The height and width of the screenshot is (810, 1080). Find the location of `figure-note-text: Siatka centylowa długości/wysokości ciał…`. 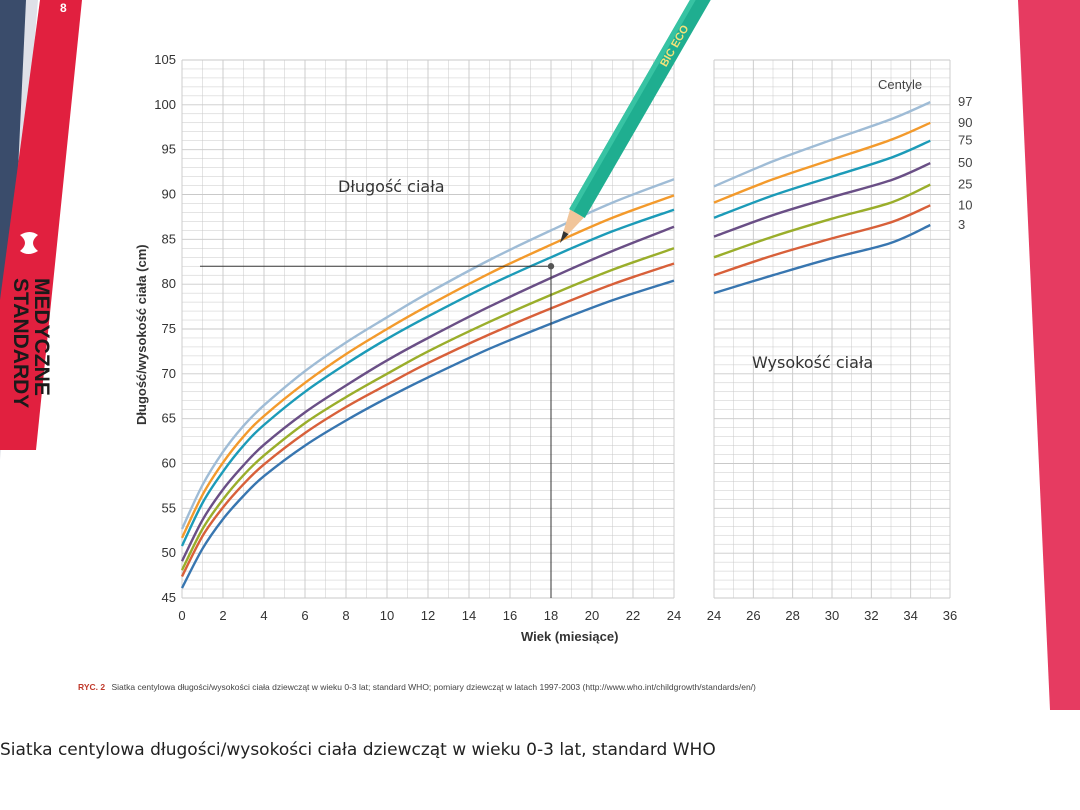

figure-note-text: Siatka centylowa długości/wysokości ciał… is located at coordinates (433, 687).